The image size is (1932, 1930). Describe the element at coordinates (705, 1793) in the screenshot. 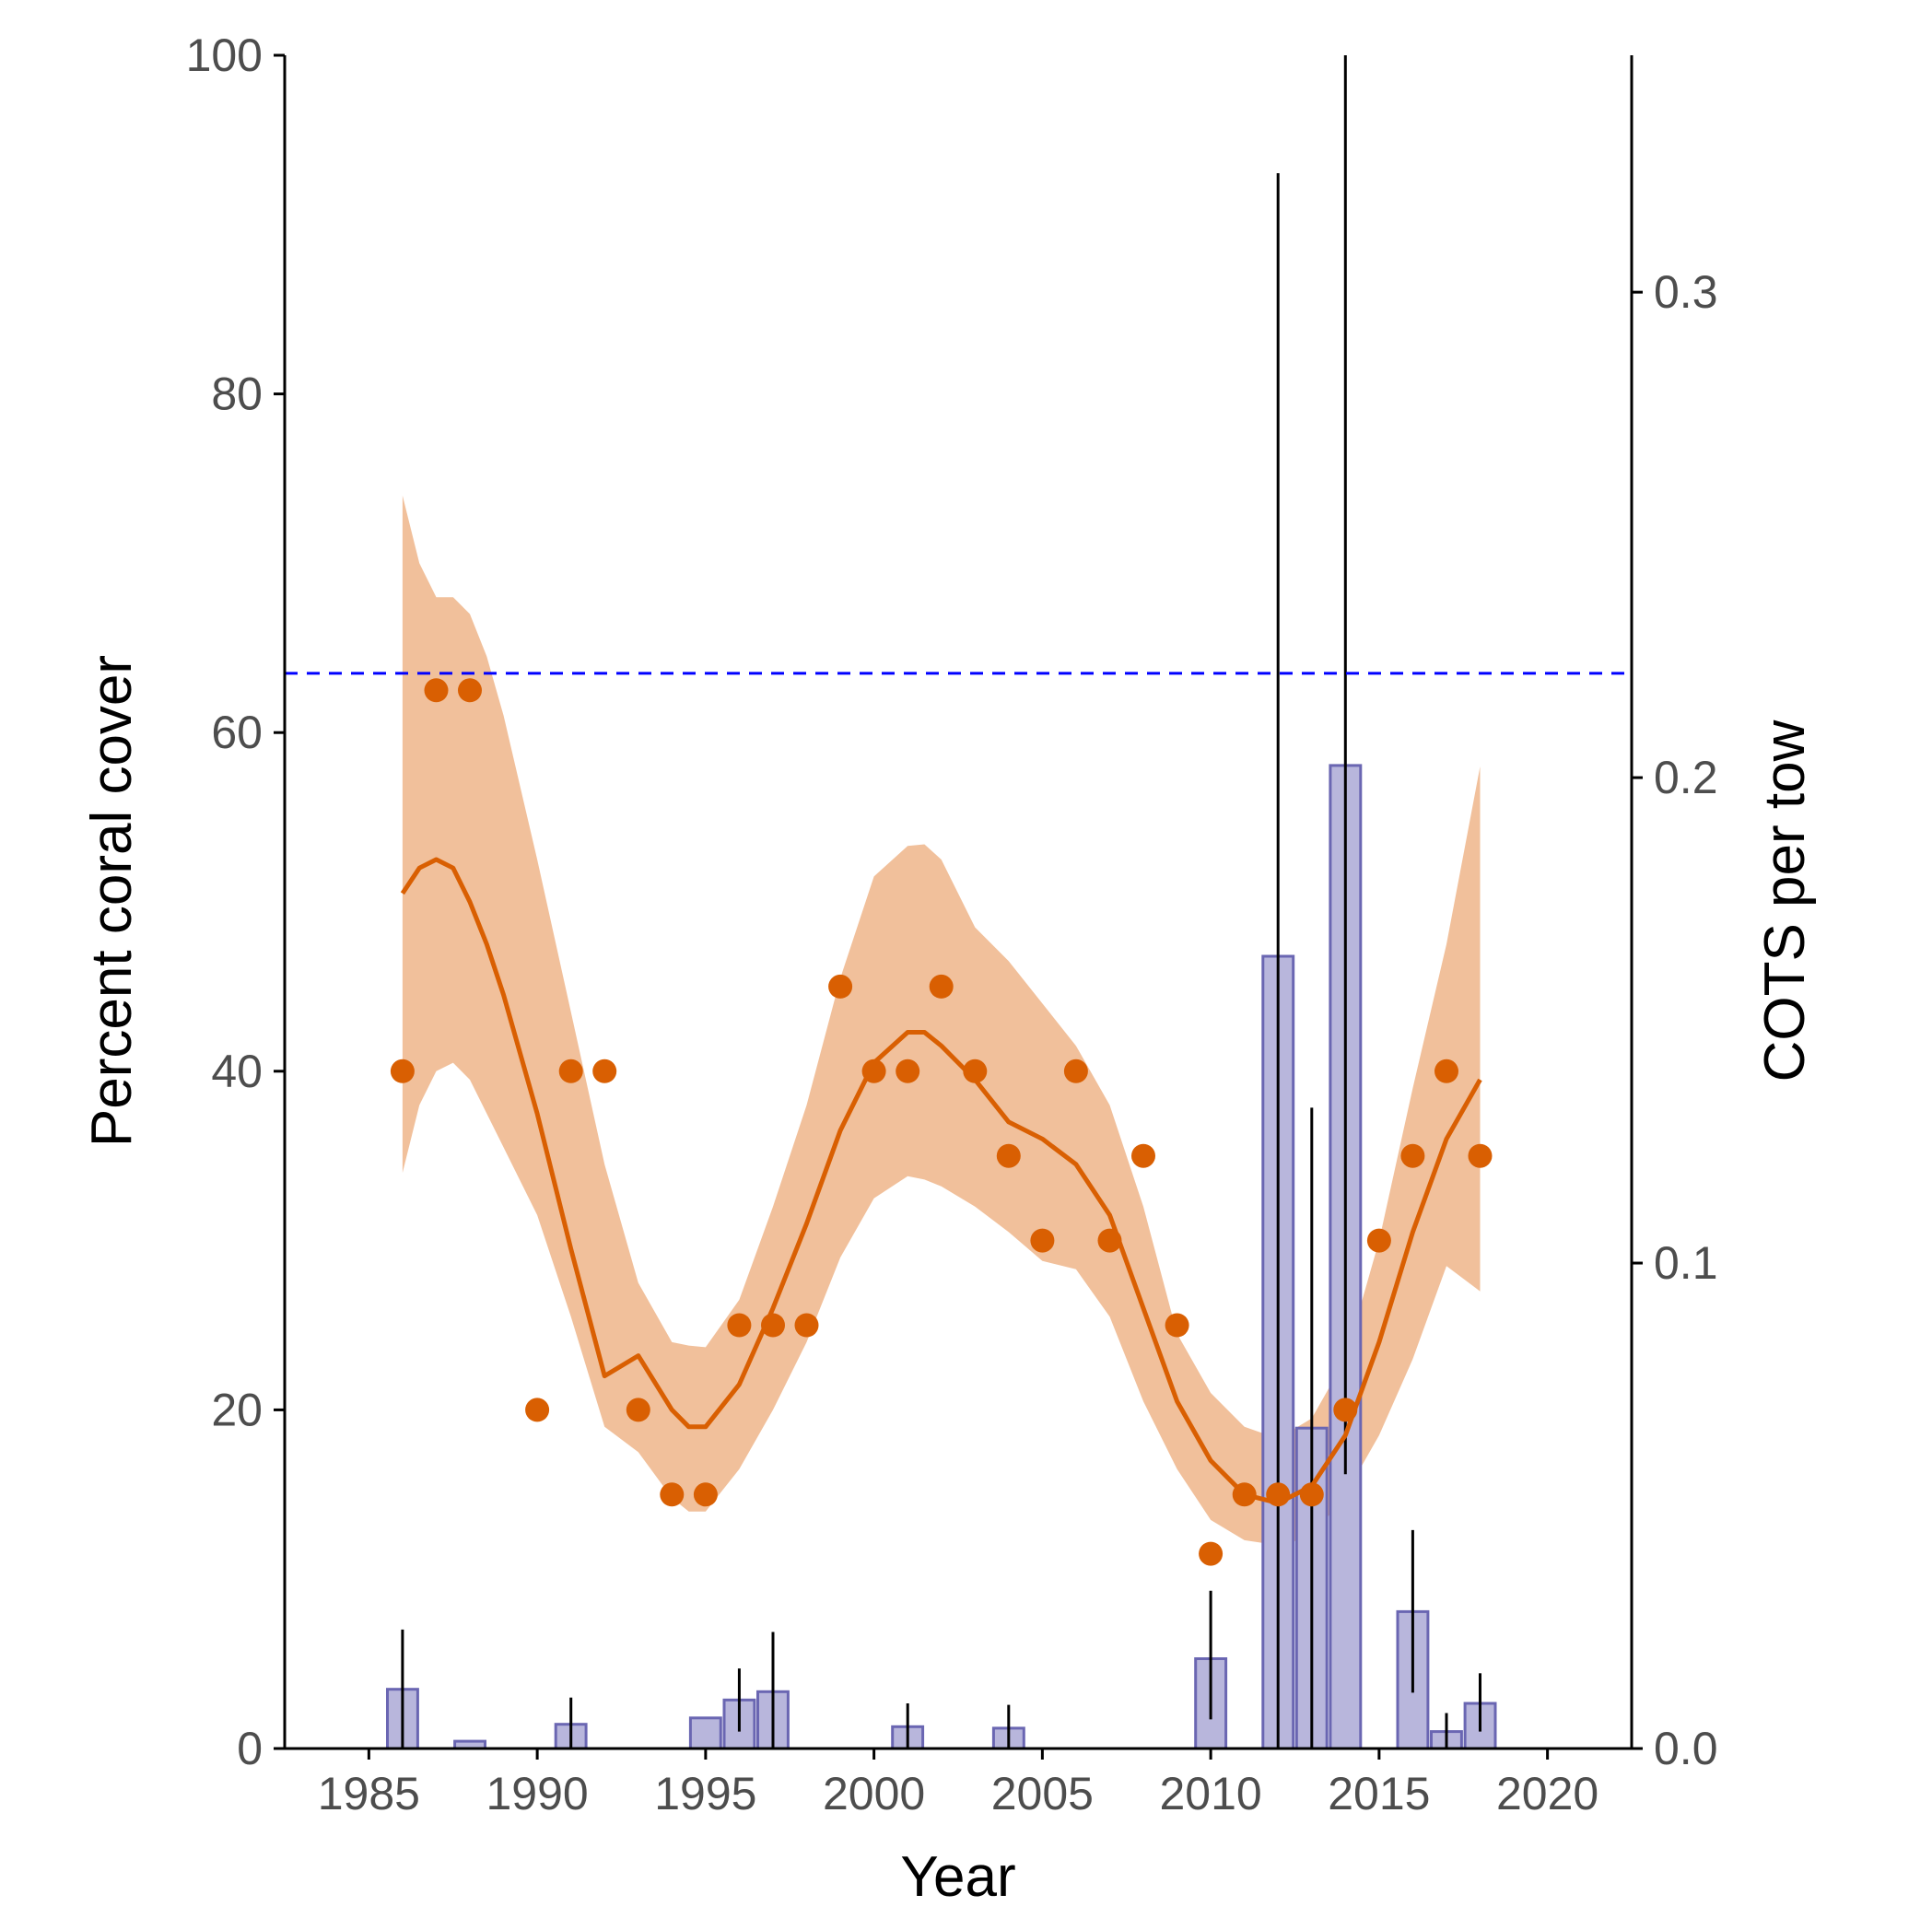

I see `x-tick-label: 1995` at that location.